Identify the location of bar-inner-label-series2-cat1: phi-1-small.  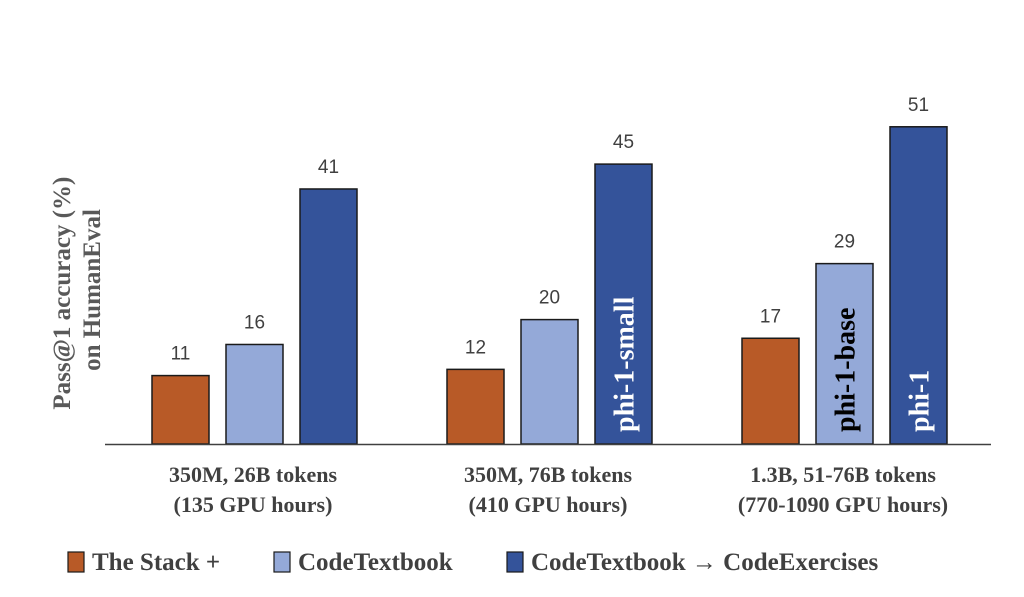
(625, 364).